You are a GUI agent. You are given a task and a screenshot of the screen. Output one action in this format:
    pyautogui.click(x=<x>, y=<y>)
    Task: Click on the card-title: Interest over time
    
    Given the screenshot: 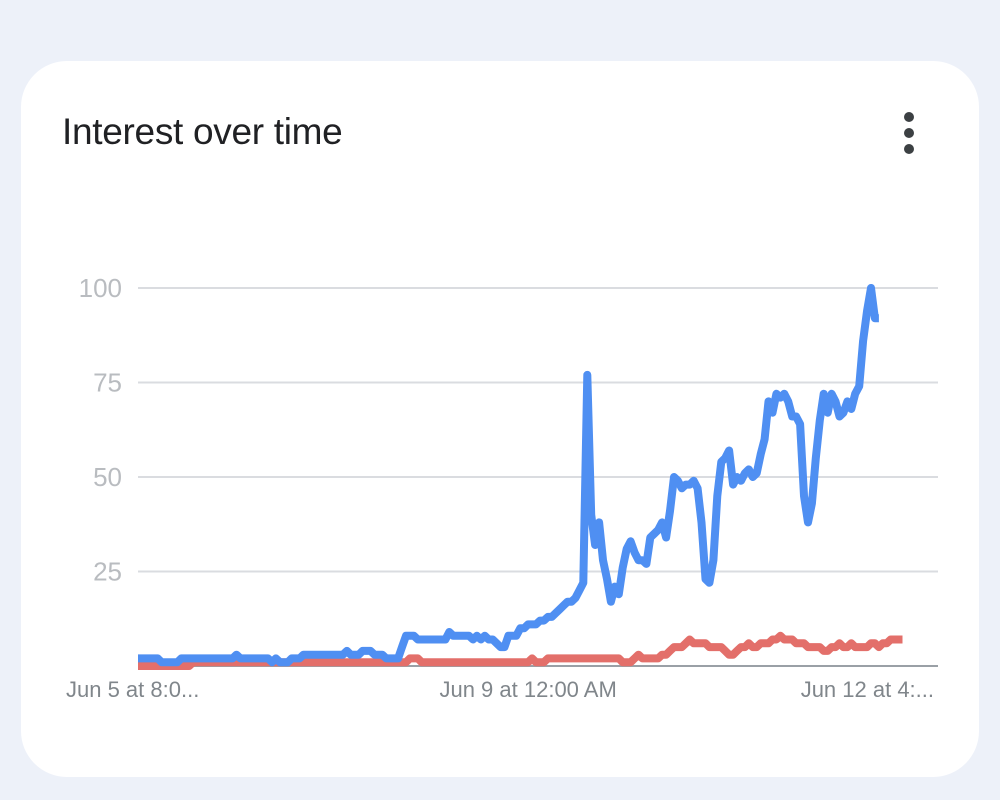 What is the action you would take?
    pyautogui.click(x=202, y=131)
    